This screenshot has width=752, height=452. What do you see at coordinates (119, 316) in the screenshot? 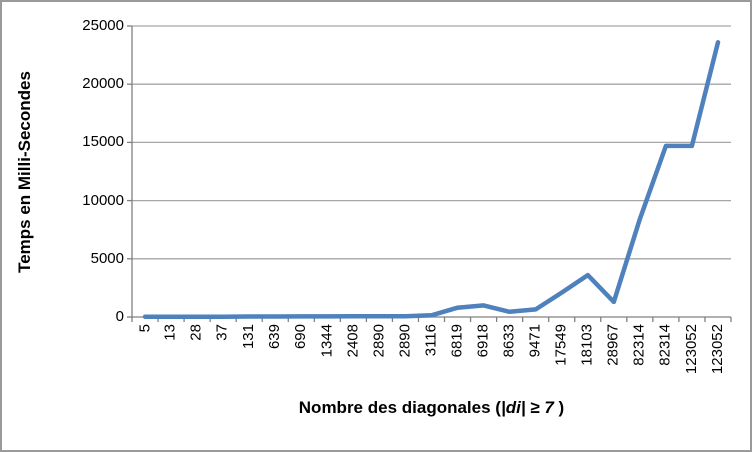
I see `y-tick-label: 0` at bounding box center [119, 316].